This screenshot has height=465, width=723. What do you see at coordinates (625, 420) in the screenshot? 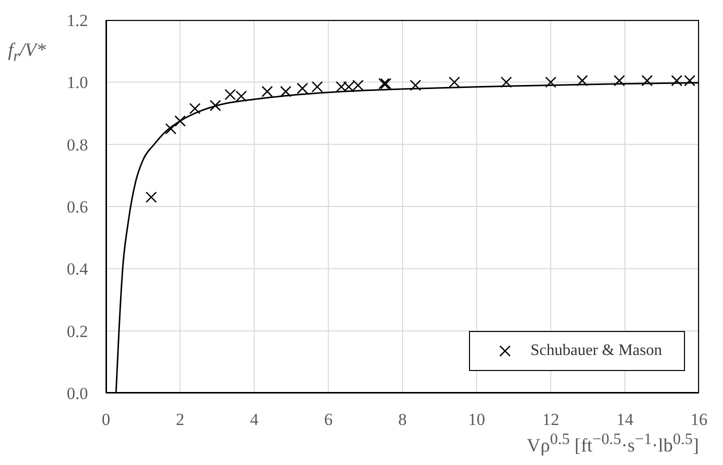
I see `x-tick-label: 14` at bounding box center [625, 420].